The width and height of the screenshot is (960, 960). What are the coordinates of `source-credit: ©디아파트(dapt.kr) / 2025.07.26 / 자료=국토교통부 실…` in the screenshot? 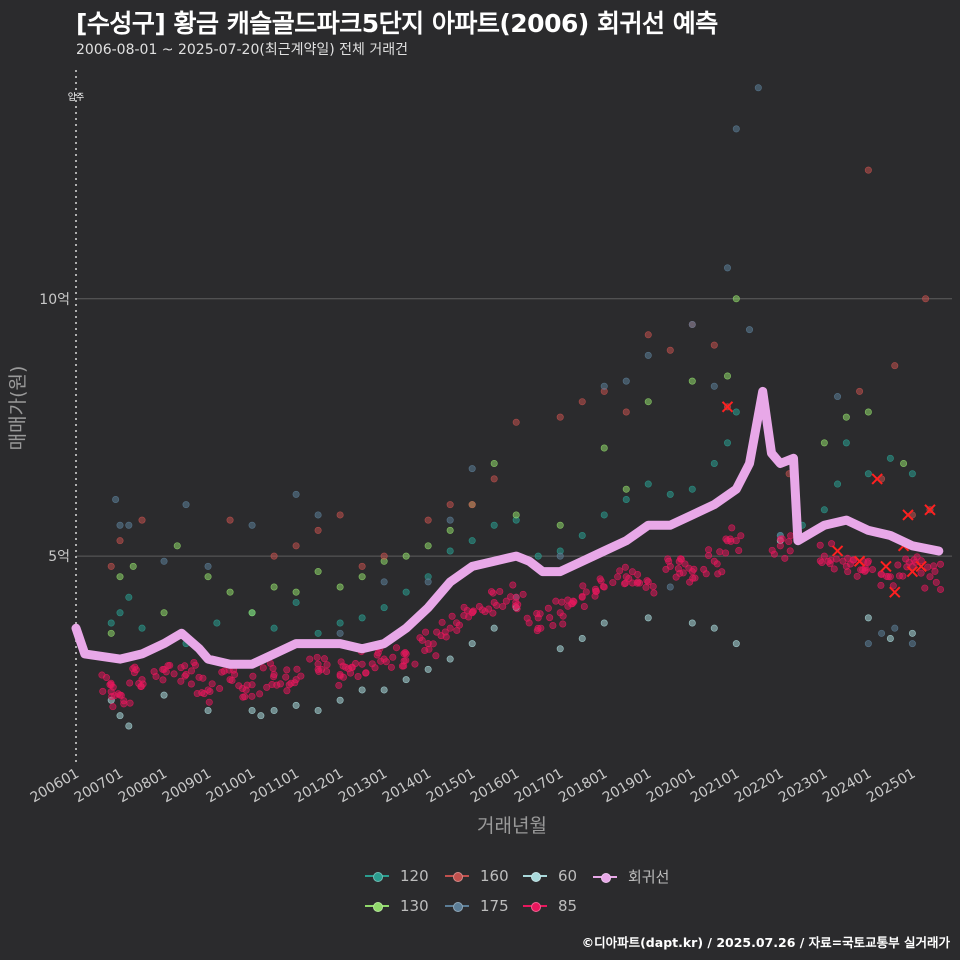 It's located at (765, 942).